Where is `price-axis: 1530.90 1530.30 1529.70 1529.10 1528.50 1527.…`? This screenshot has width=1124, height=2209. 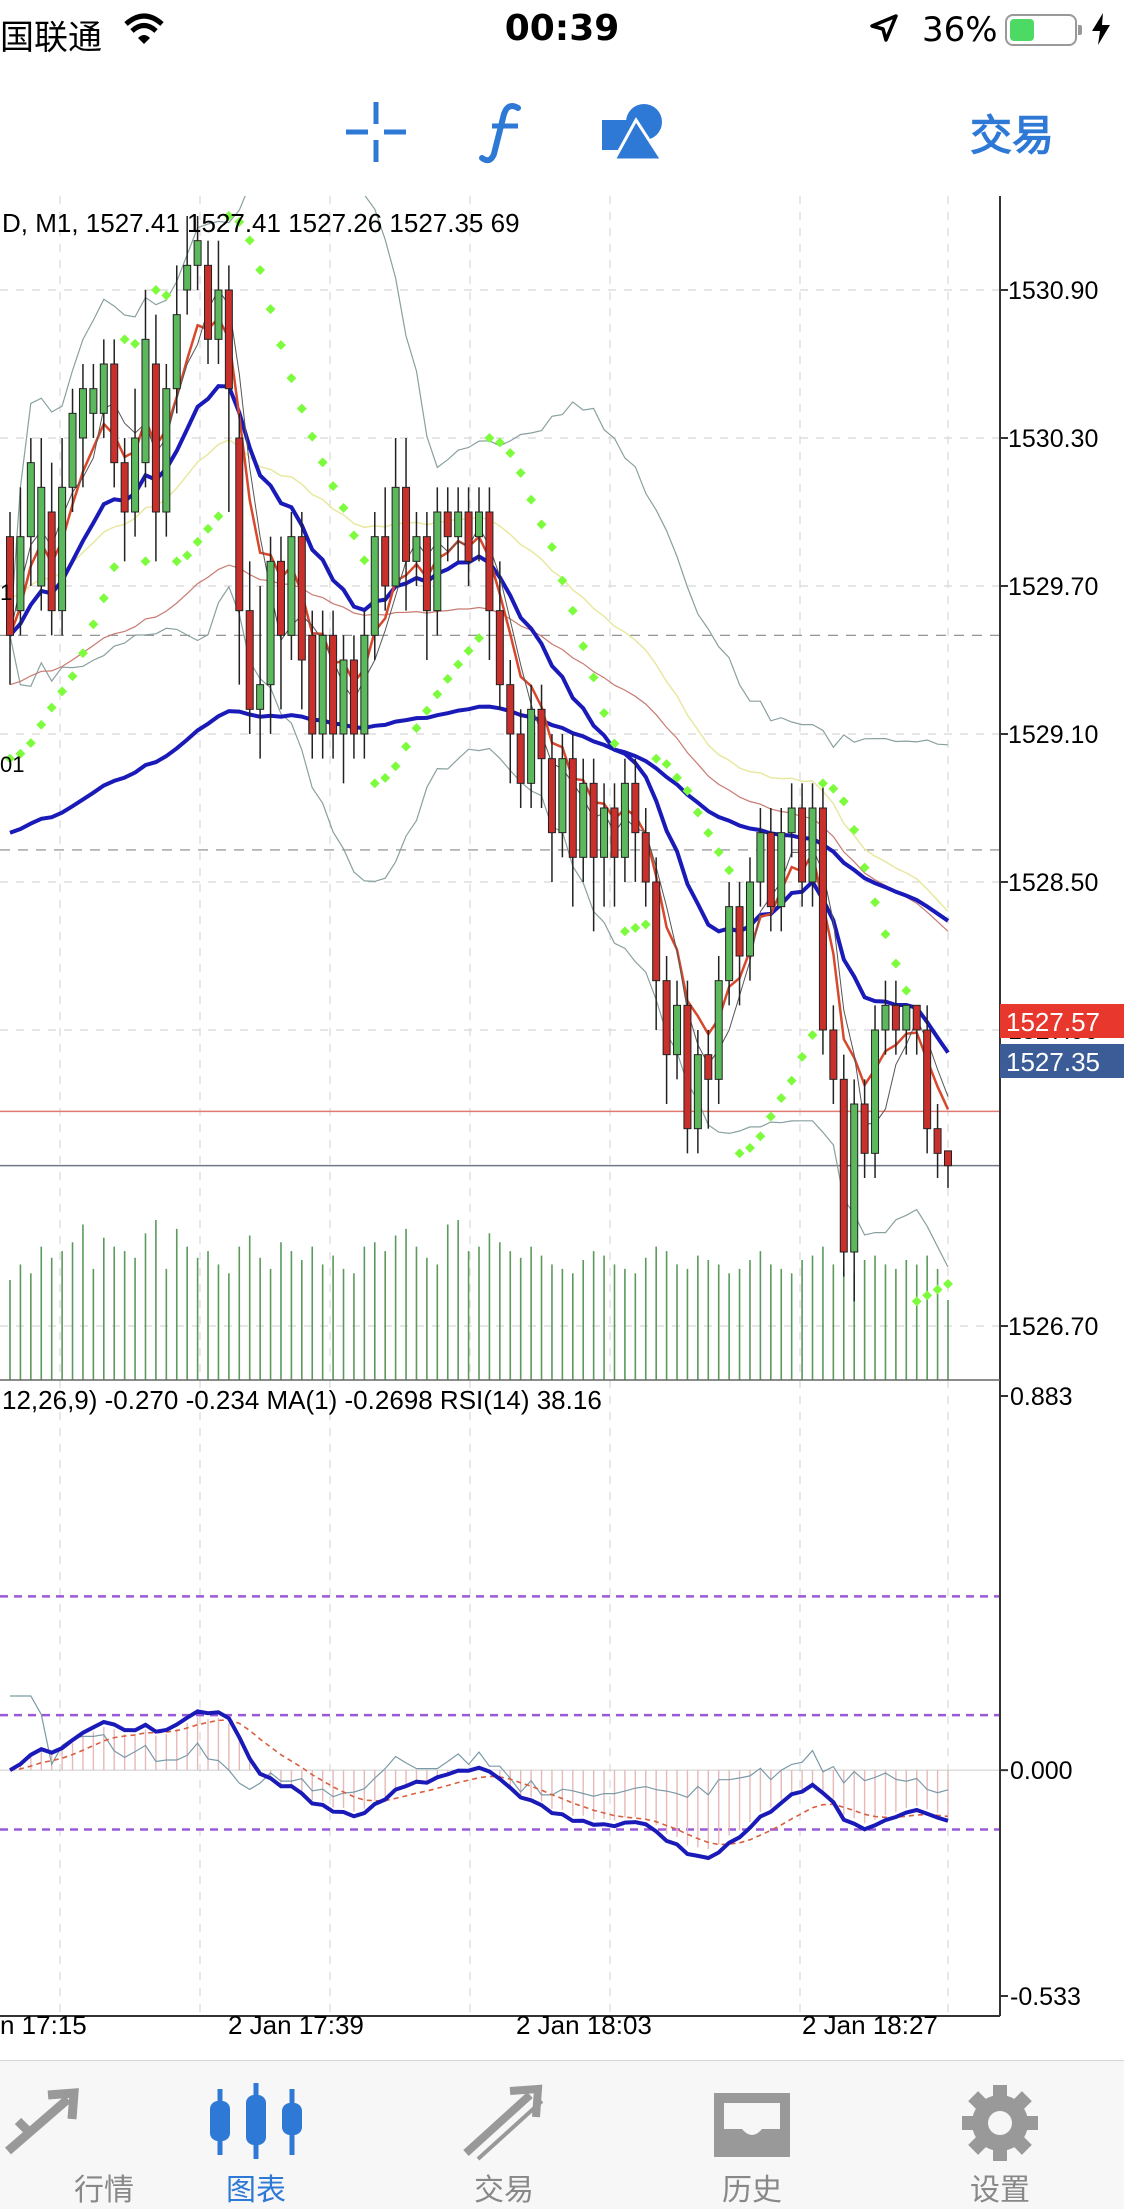 price-axis: 1530.90 1530.30 1529.70 1529.10 1528.50 1527.… is located at coordinates (1049, 809).